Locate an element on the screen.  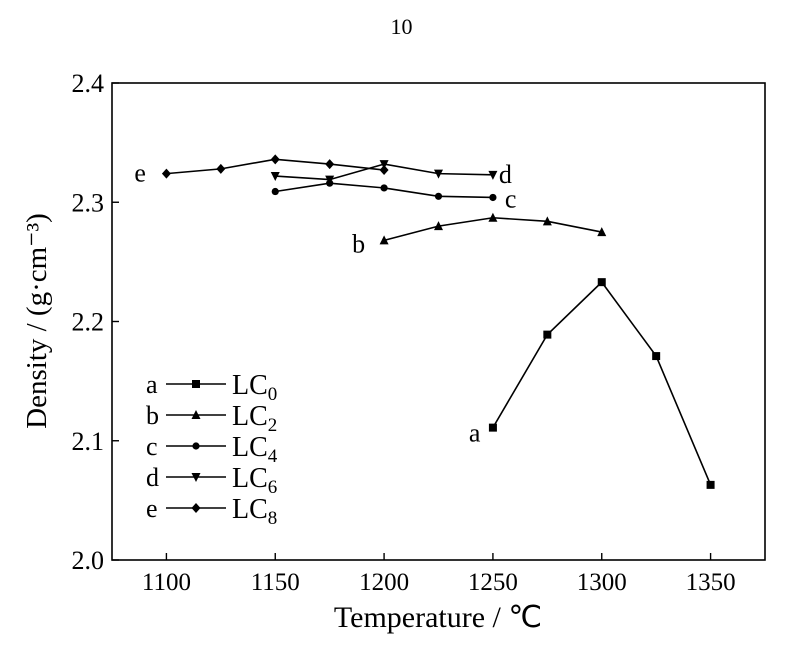
y-tick-label-2.0: 2.0 is located at coordinates (88, 560).